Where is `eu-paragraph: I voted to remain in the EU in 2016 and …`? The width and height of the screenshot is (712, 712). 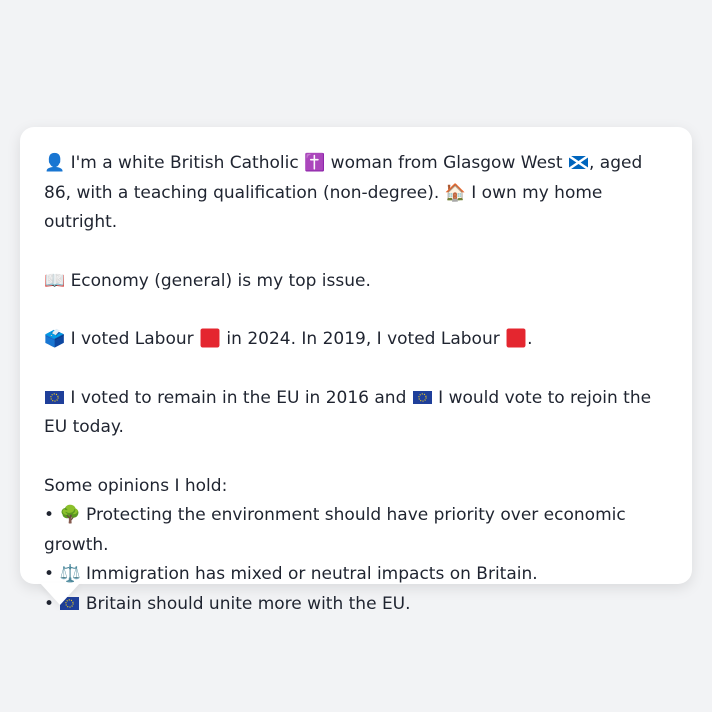
eu-paragraph: I voted to remain in the EU in 2016 and … is located at coordinates (356, 413).